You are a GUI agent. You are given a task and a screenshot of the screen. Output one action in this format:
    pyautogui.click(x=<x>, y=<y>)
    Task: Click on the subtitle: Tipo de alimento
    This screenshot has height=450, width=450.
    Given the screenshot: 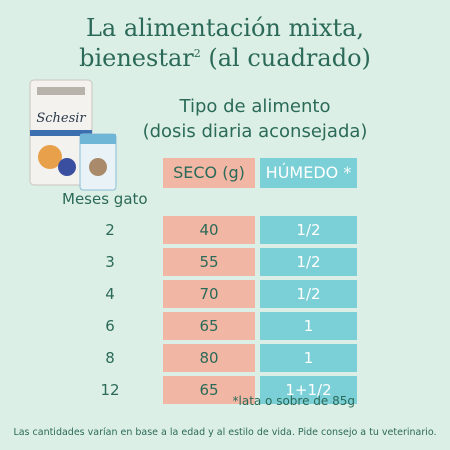 What is the action you would take?
    pyautogui.click(x=255, y=106)
    